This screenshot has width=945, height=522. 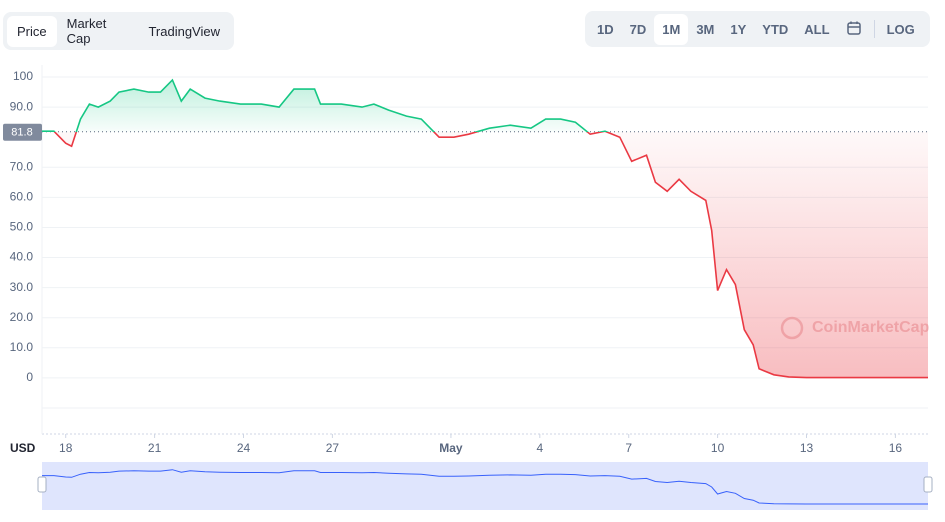 What do you see at coordinates (900, 29) in the screenshot?
I see `log-button: LOG` at bounding box center [900, 29].